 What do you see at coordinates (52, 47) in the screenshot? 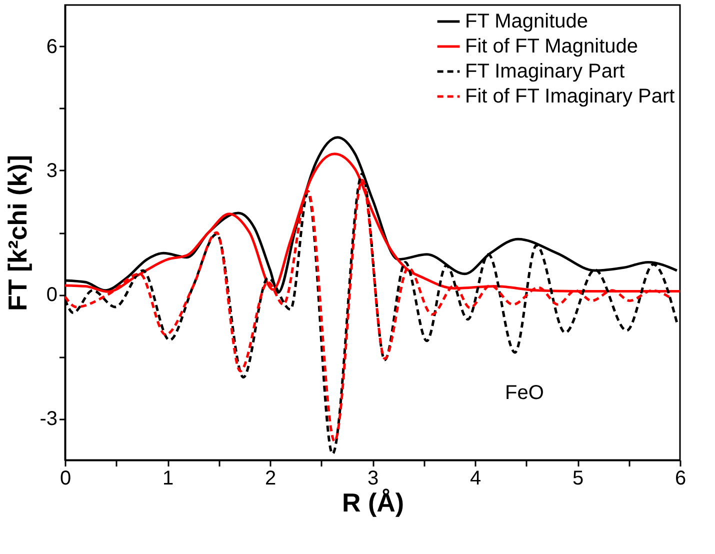
I see `y-tick-label: 6` at bounding box center [52, 47].